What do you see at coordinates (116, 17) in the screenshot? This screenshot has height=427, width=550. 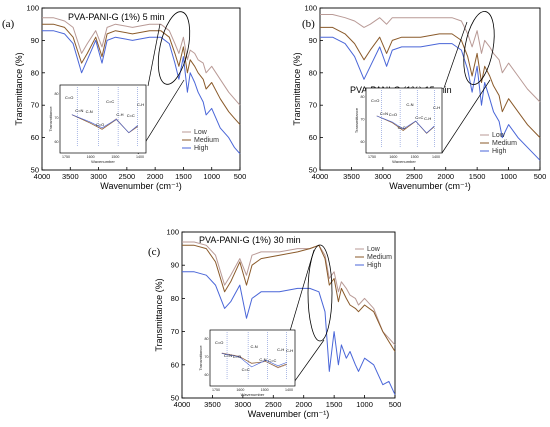 I see `chart-title: PVA-PANI-G (1%) 5 min` at bounding box center [116, 17].